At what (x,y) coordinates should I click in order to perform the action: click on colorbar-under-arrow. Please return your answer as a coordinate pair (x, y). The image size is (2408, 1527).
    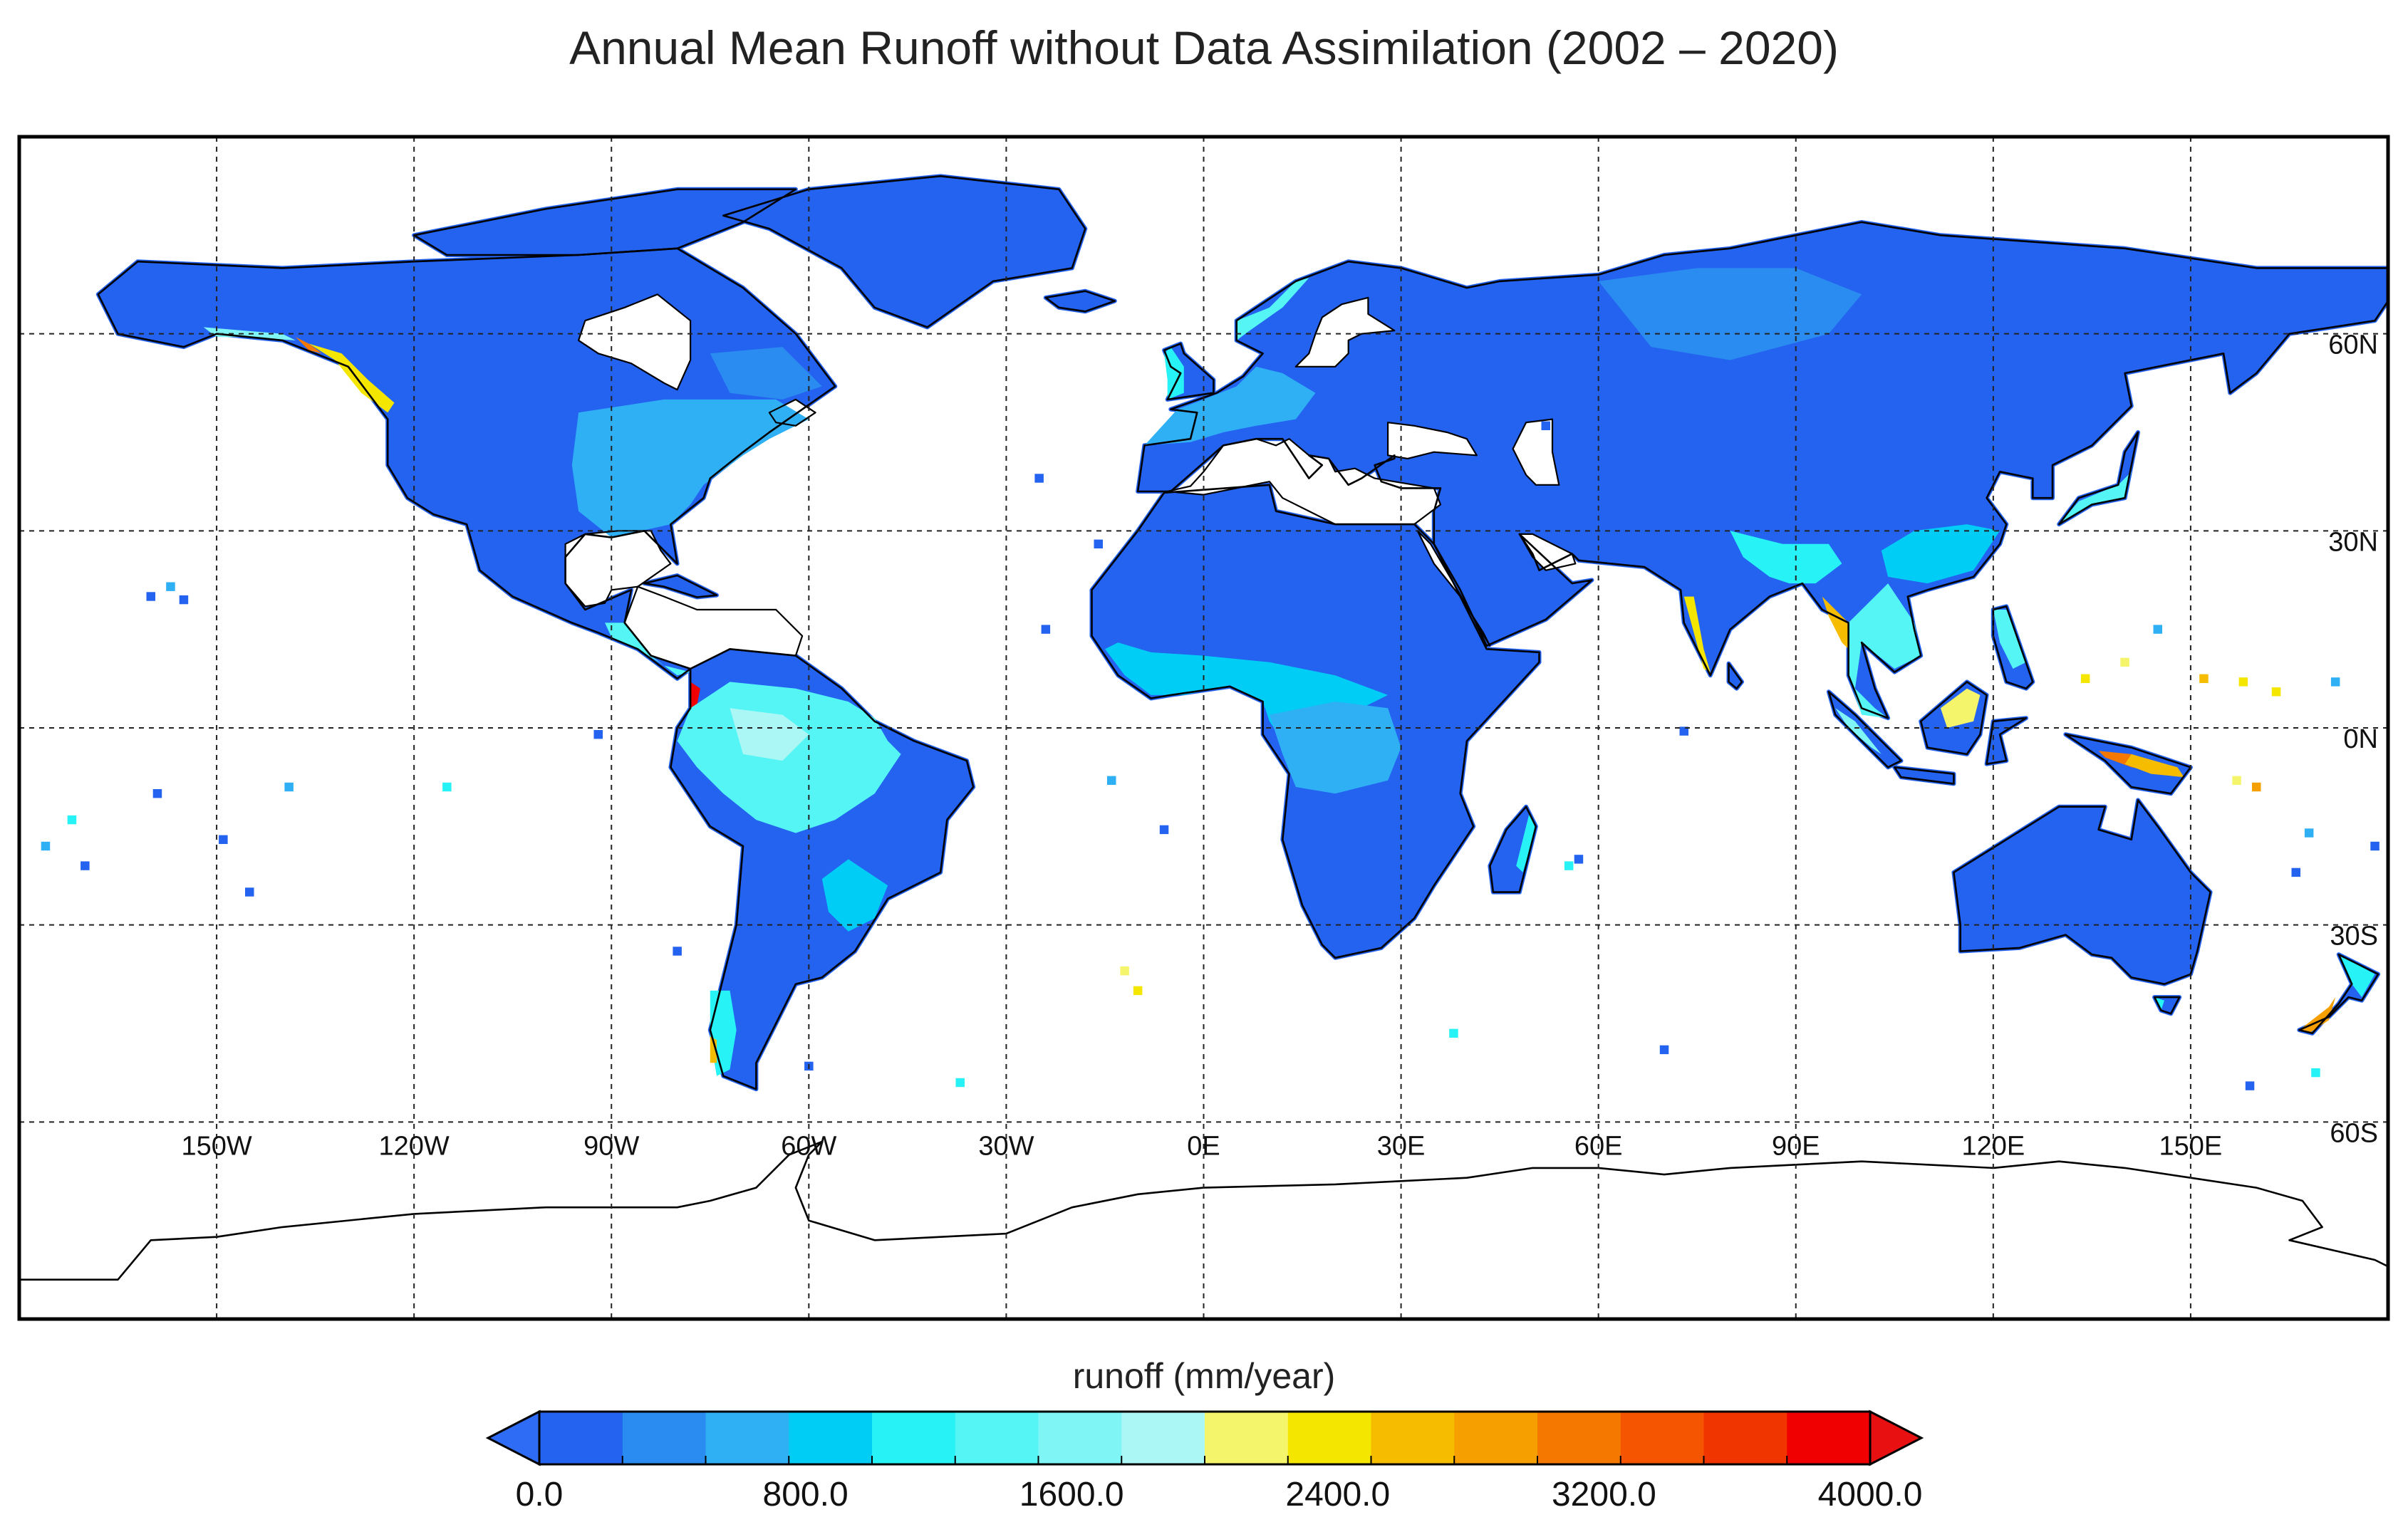
    Looking at the image, I should click on (513, 1437).